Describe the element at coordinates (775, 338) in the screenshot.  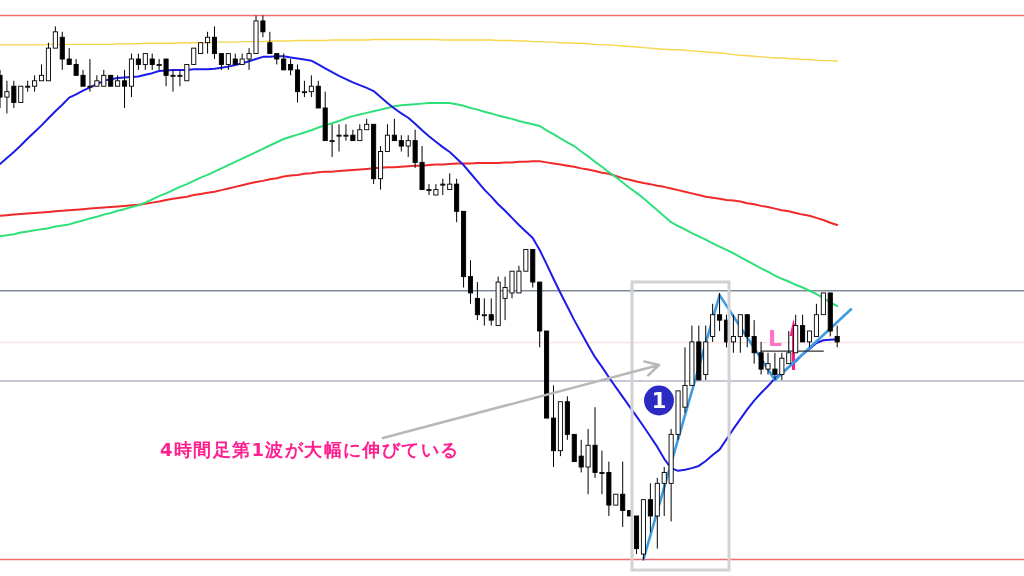
I see `annotation: L` at that location.